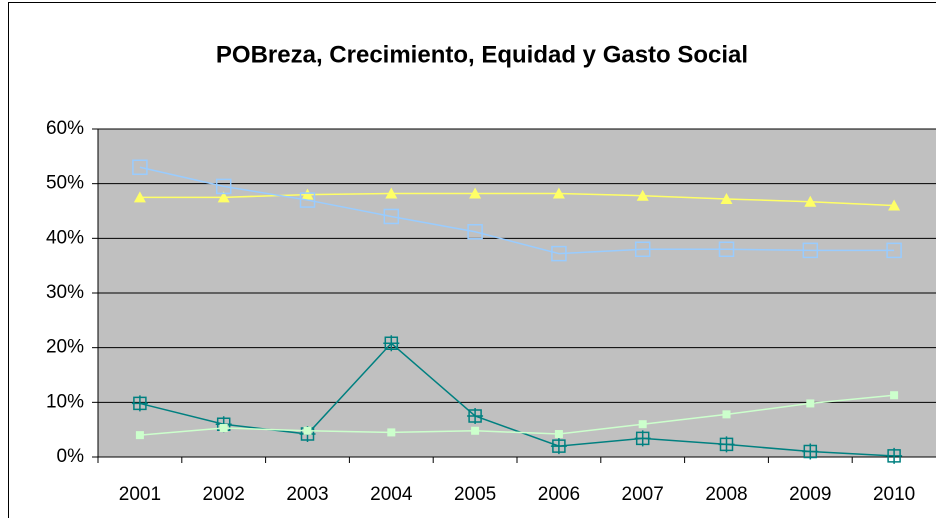 This screenshot has height=518, width=936. Describe the element at coordinates (65, 183) in the screenshot. I see `y-tick-label: 50%` at that location.